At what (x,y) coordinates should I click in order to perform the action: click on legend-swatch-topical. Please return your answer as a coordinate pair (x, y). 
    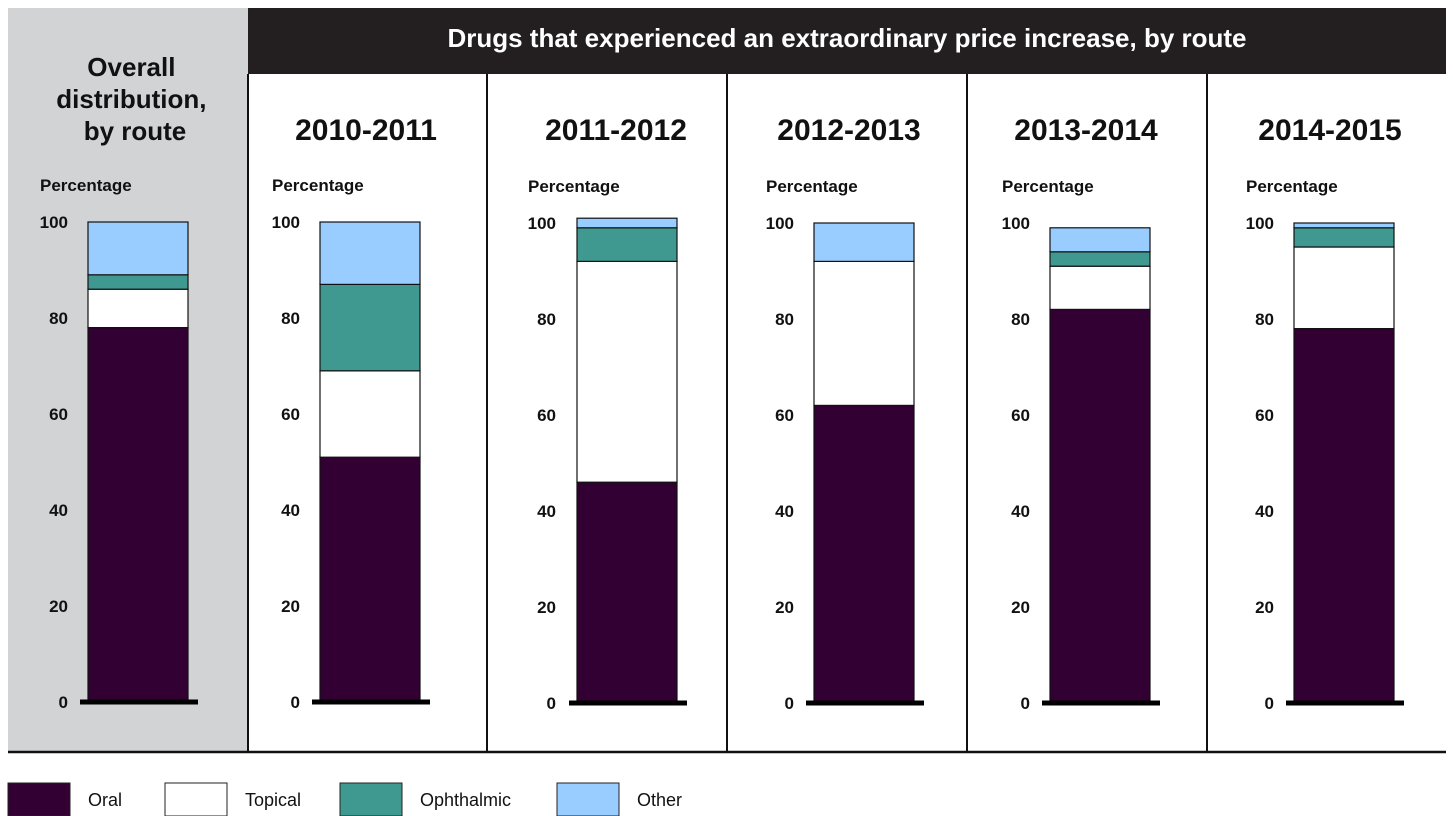
    Looking at the image, I should click on (196, 799).